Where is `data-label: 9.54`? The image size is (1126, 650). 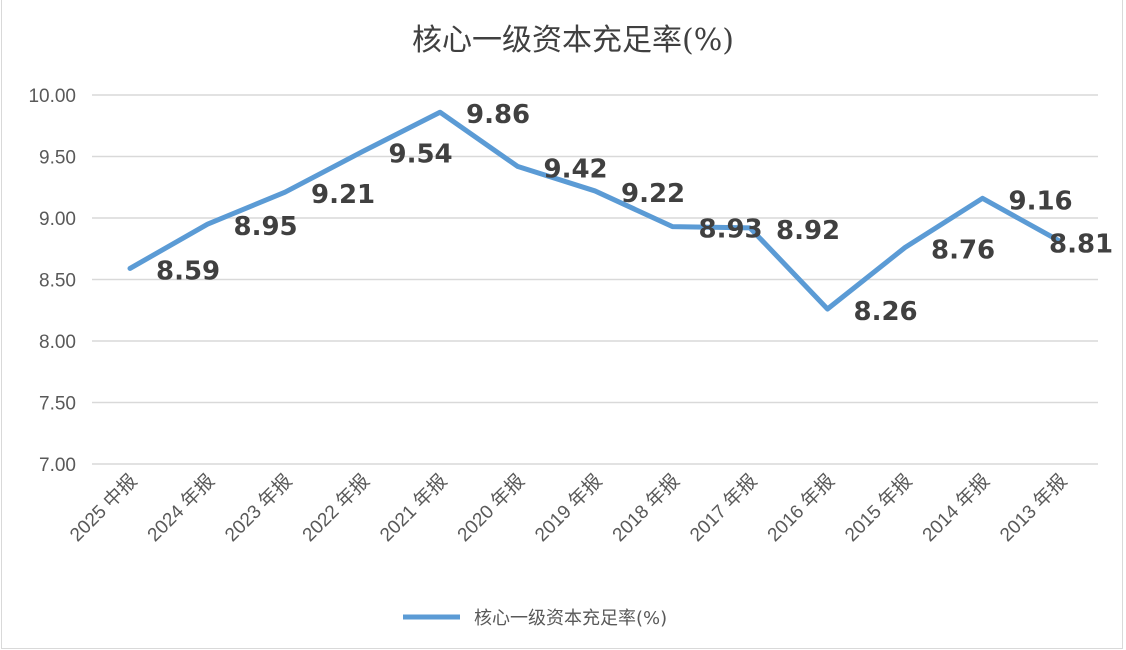 data-label: 9.54 is located at coordinates (421, 155).